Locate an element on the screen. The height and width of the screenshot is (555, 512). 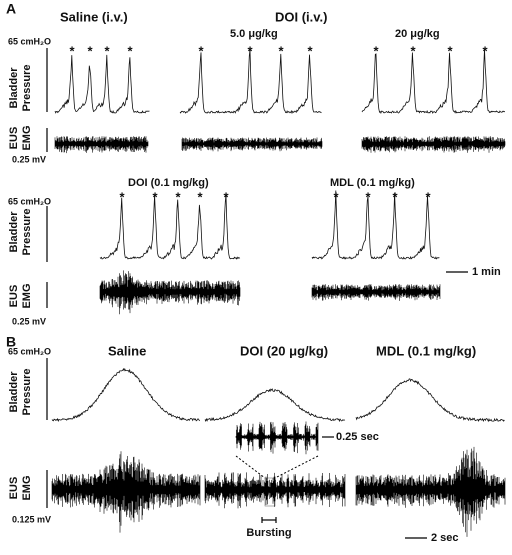
inset-scale: 0.25 sec is located at coordinates (357, 437).